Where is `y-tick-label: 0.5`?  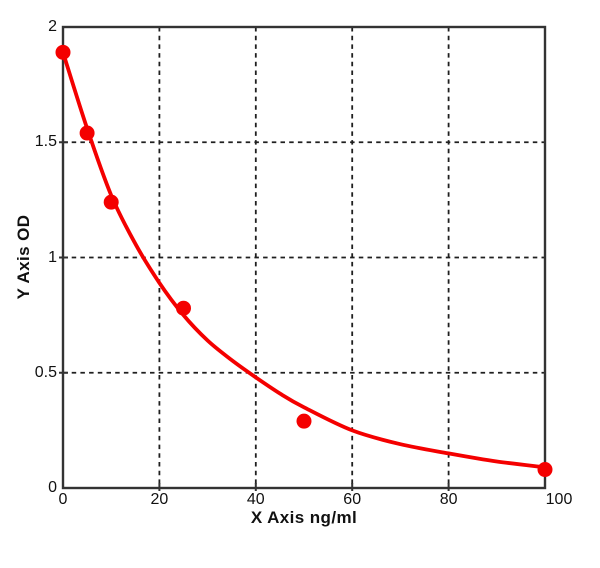
y-tick-label: 0.5 is located at coordinates (45, 372).